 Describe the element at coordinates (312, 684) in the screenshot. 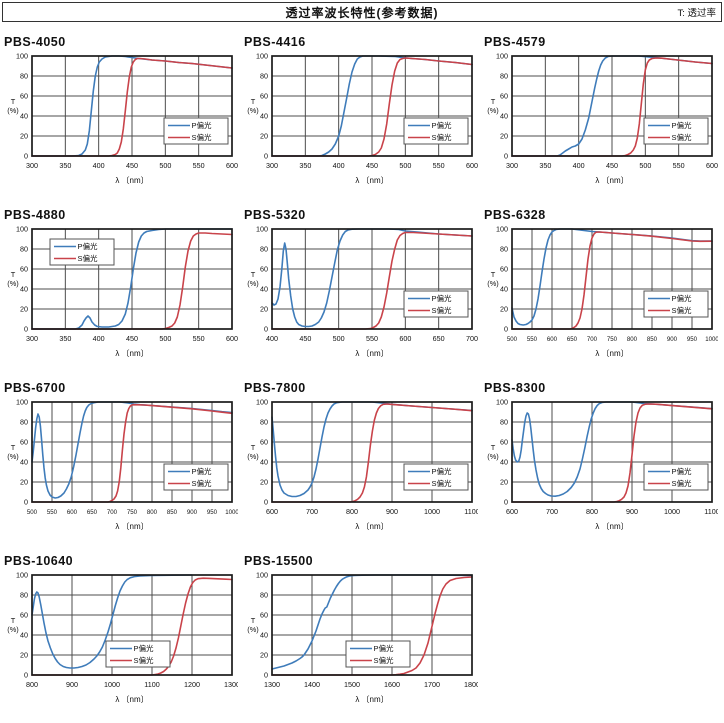

I see `x-tick-label: 1400` at that location.